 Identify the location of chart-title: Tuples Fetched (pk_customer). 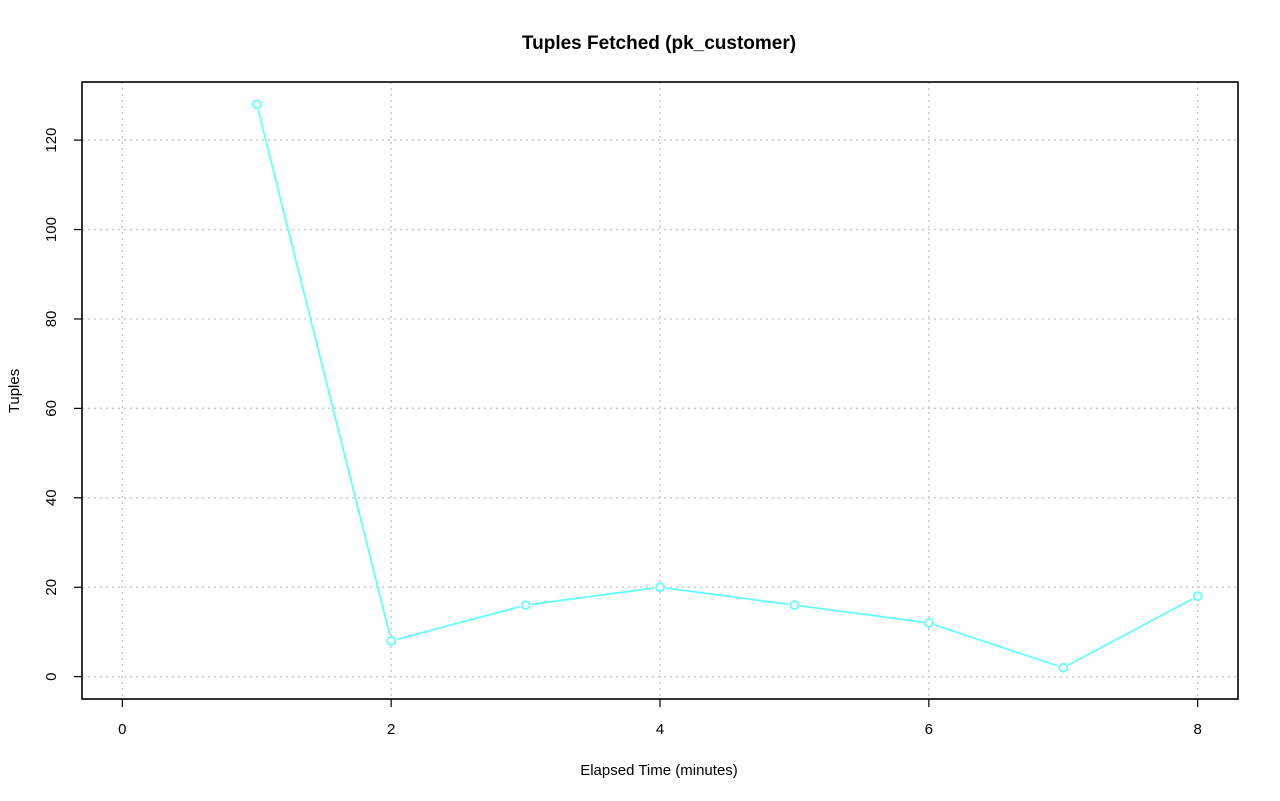
(659, 43).